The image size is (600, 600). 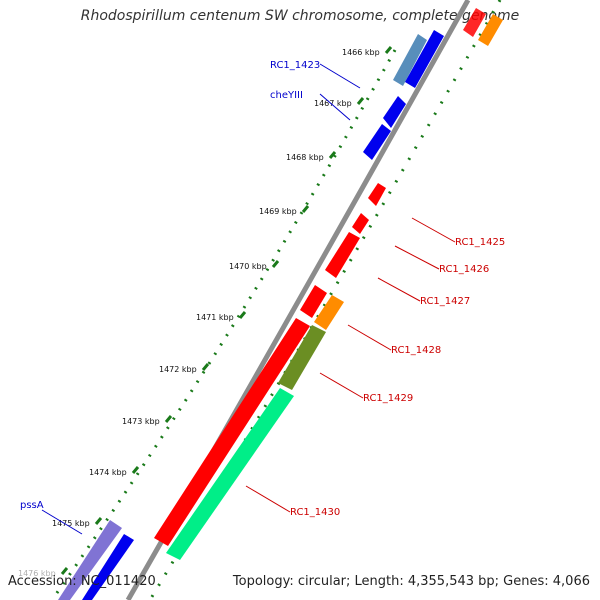 What do you see at coordinates (278, 211) in the screenshot?
I see `scale-label: 1469 kbp` at bounding box center [278, 211].